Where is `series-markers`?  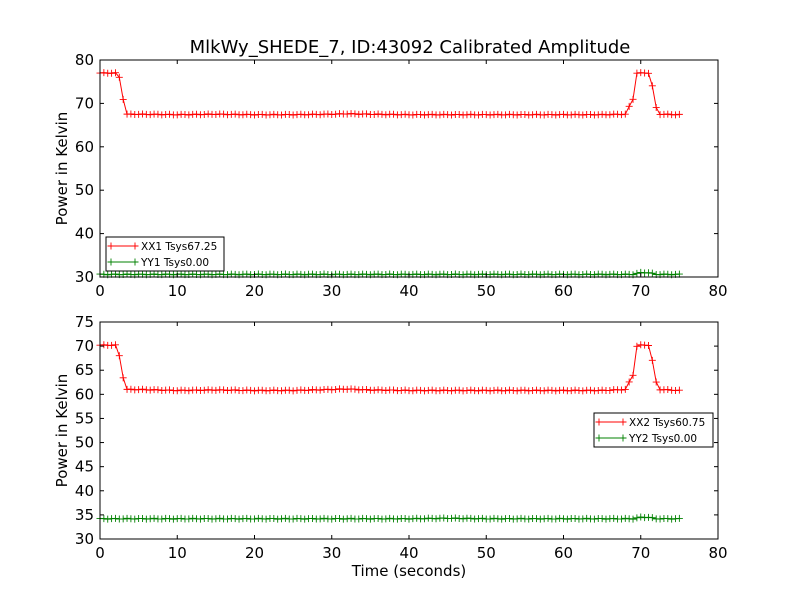
series-markers is located at coordinates (389, 518).